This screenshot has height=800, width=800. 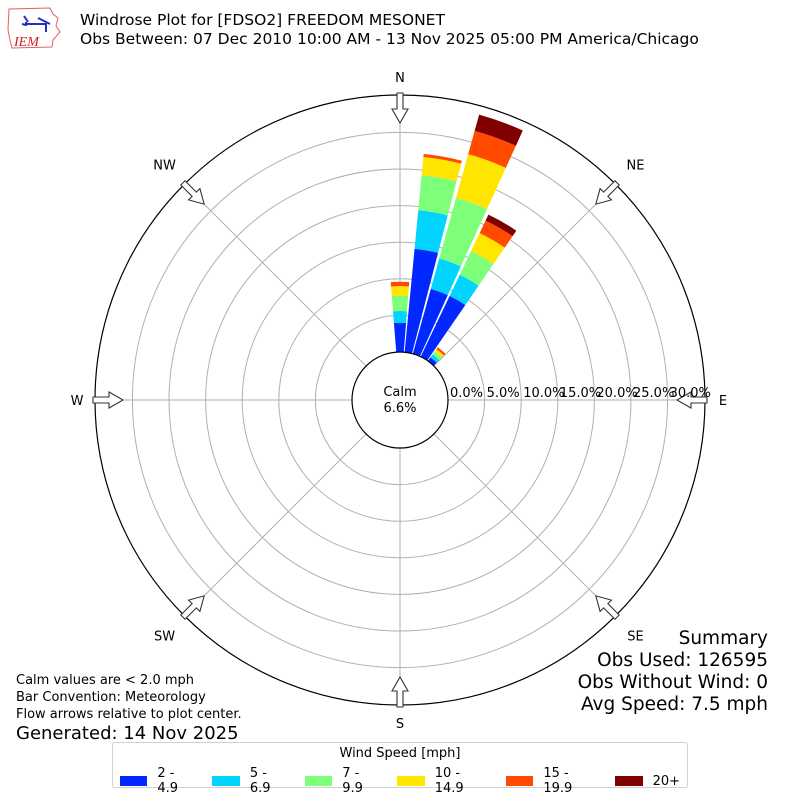 What do you see at coordinates (400, 724) in the screenshot?
I see `direction-label: S` at bounding box center [400, 724].